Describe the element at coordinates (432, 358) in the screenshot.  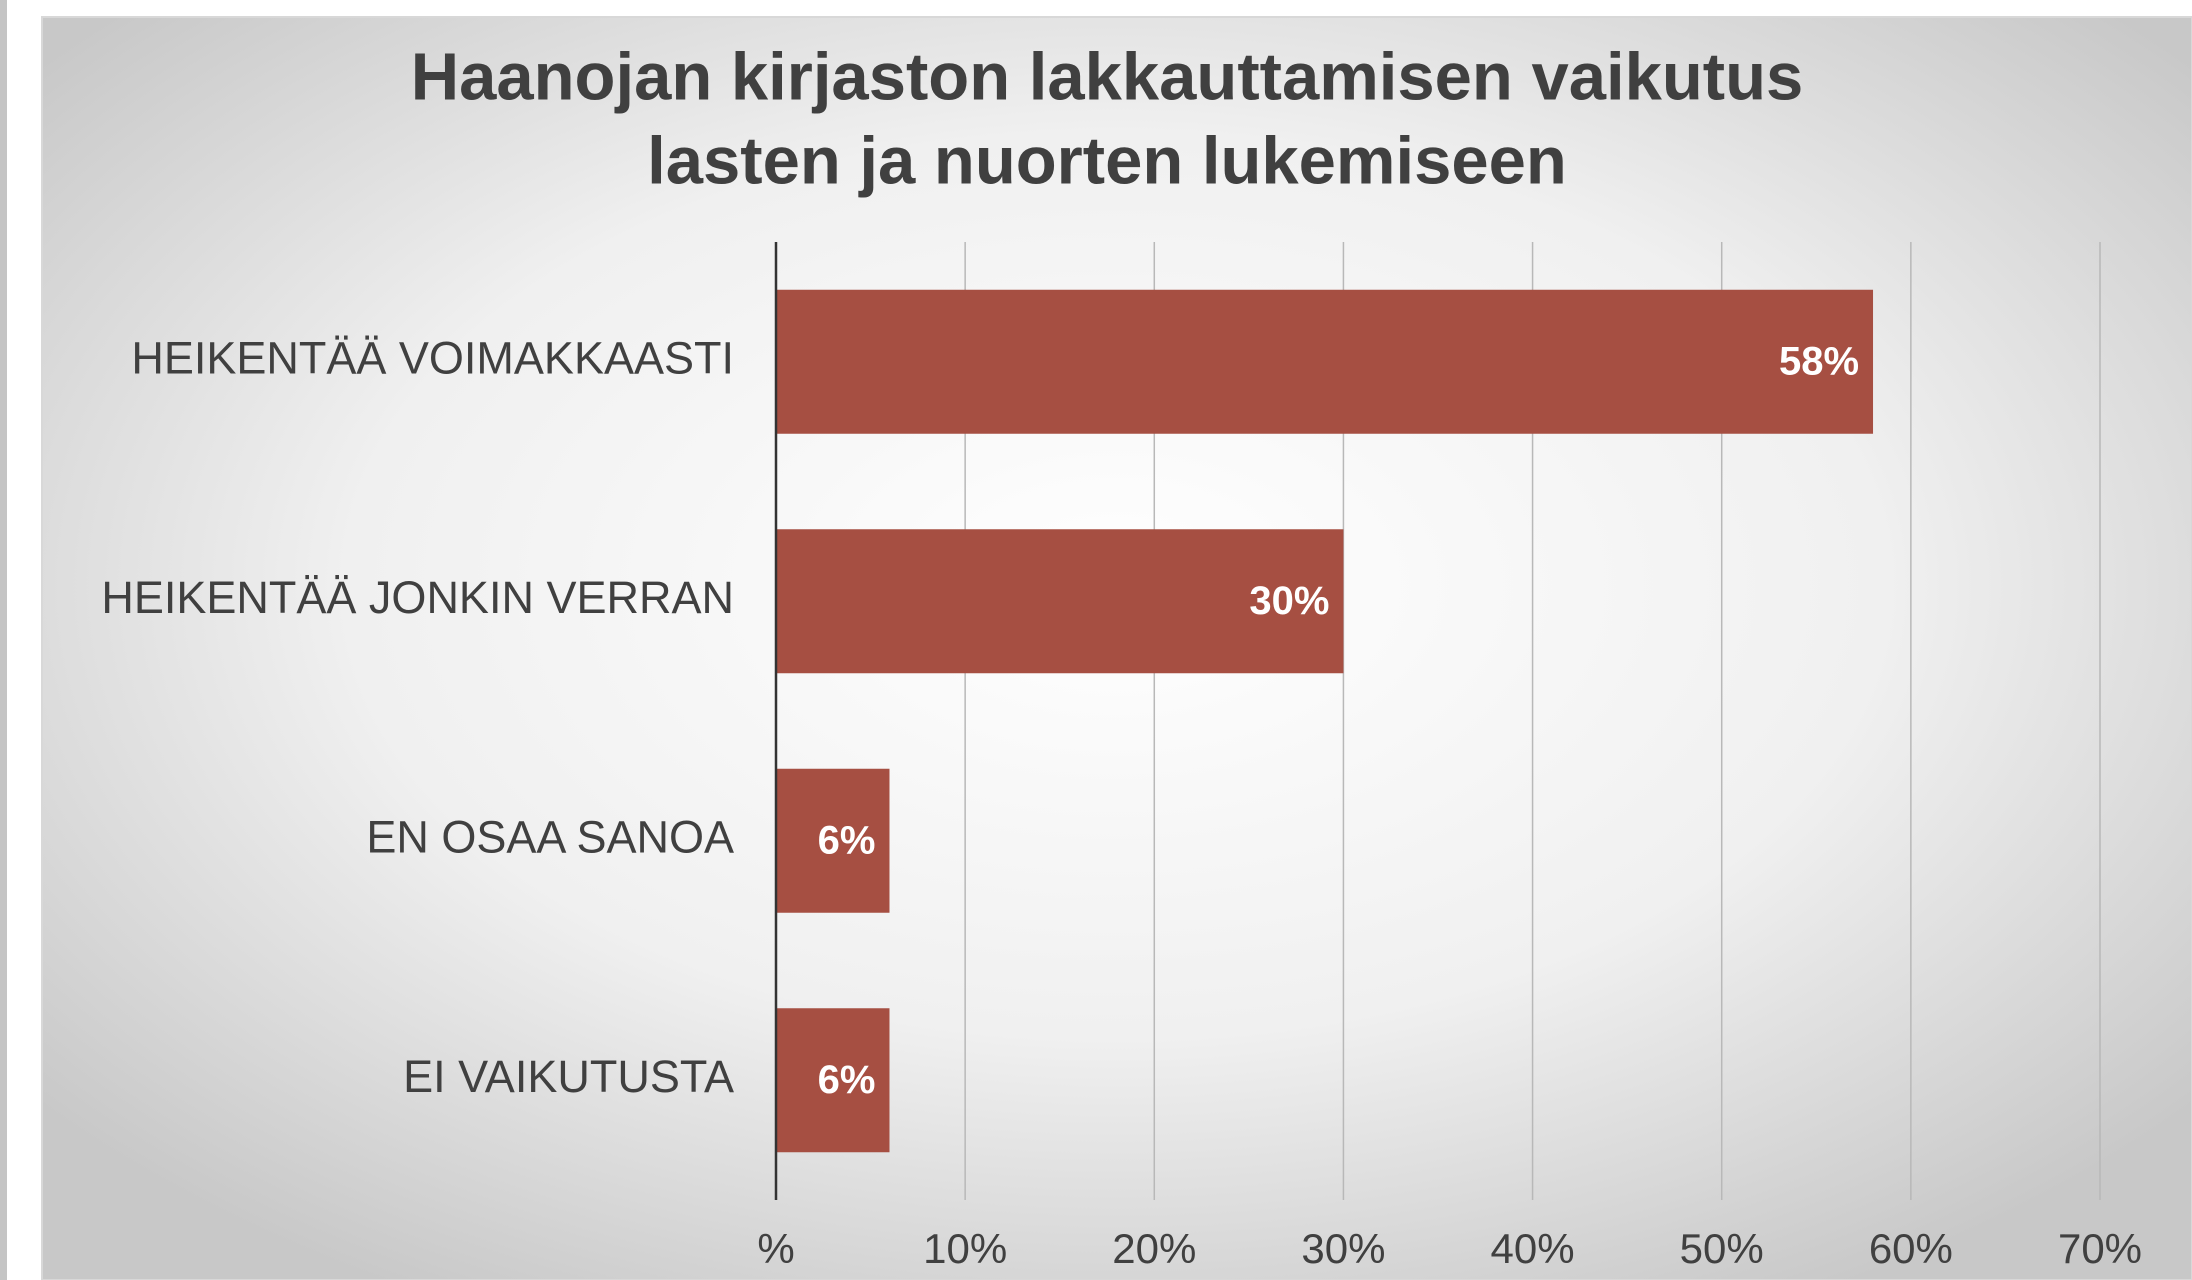
I see `y-tick-label: HEIKENTÄÄ VOIMAKKAASTI` at that location.